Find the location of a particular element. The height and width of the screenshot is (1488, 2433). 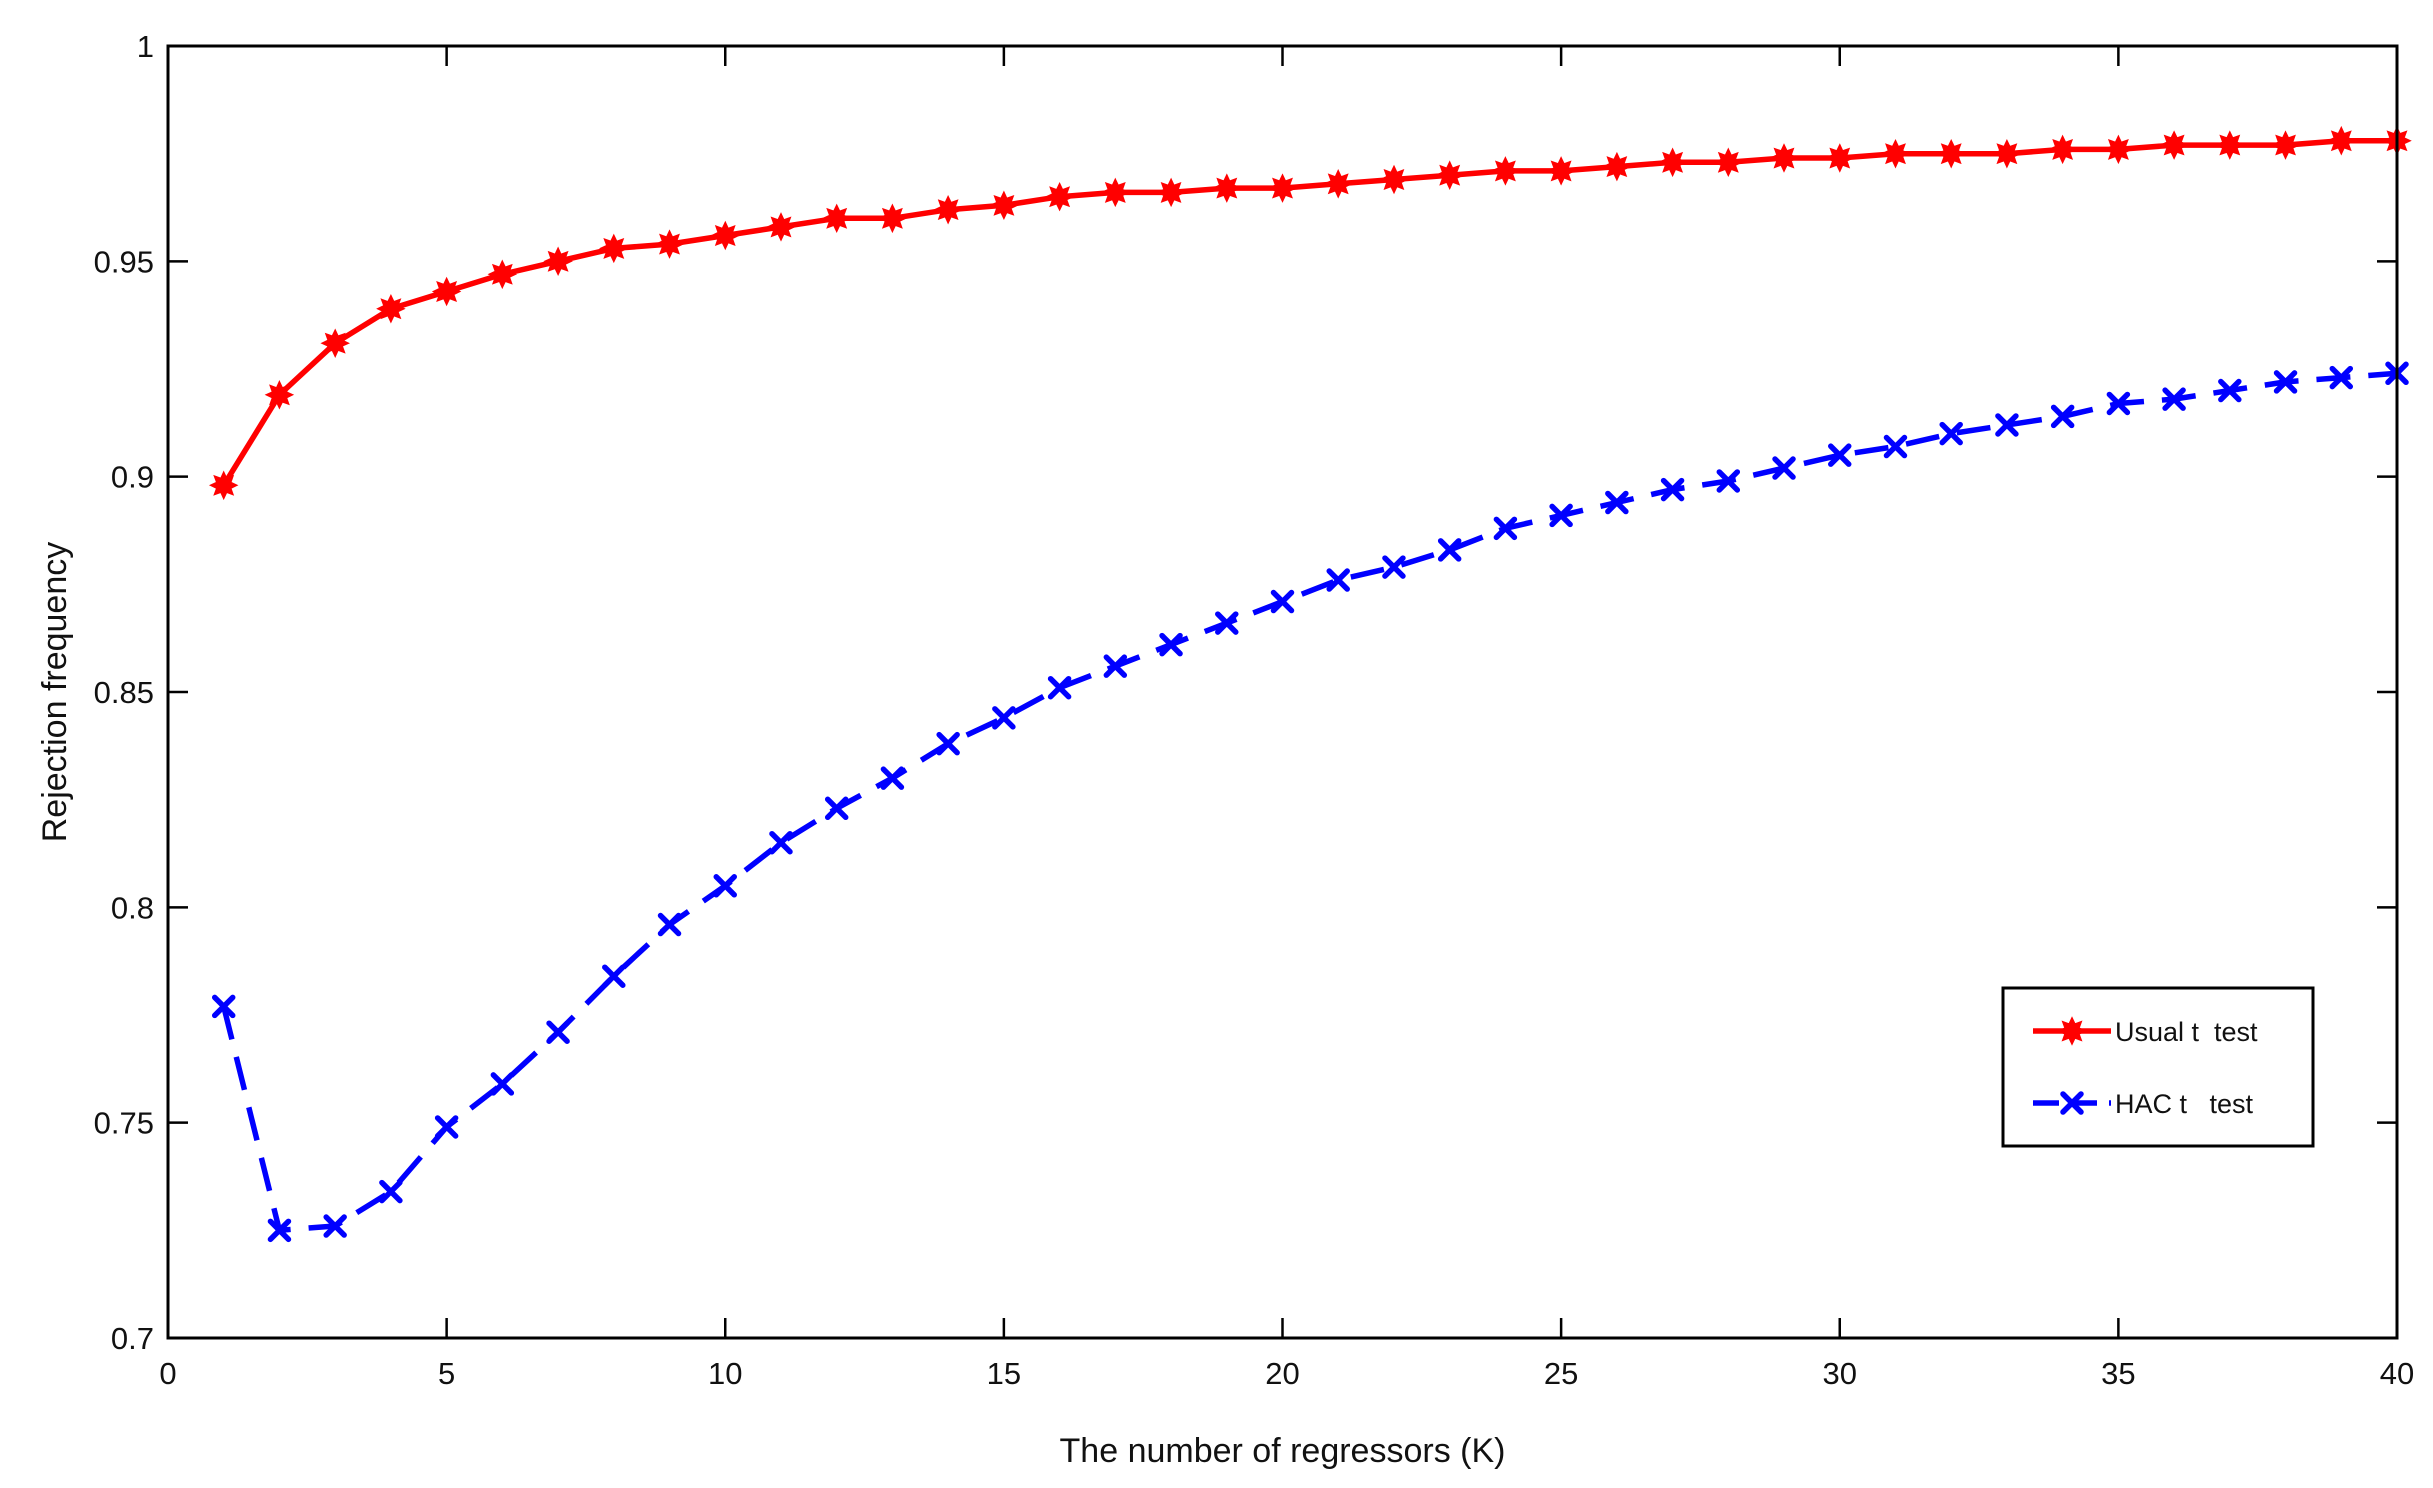

legend-marker-hac-t-test is located at coordinates (2072, 1103).